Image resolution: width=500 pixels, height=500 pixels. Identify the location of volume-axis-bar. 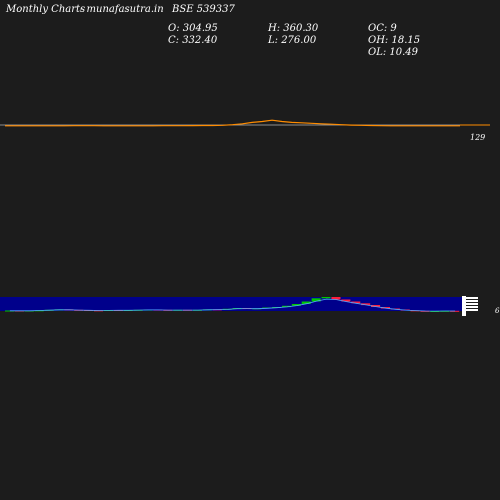
(464, 306).